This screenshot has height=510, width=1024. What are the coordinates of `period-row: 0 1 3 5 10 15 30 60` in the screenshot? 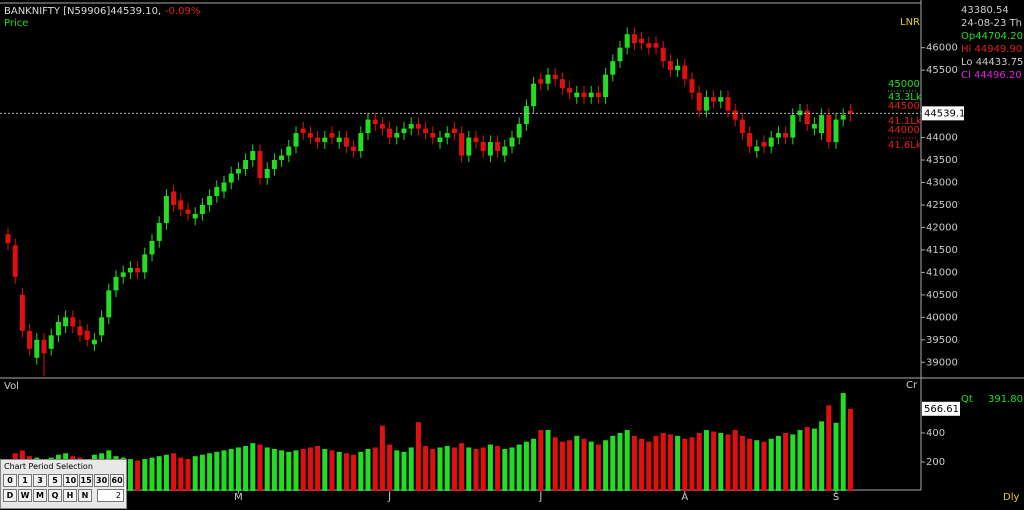 It's located at (63, 480).